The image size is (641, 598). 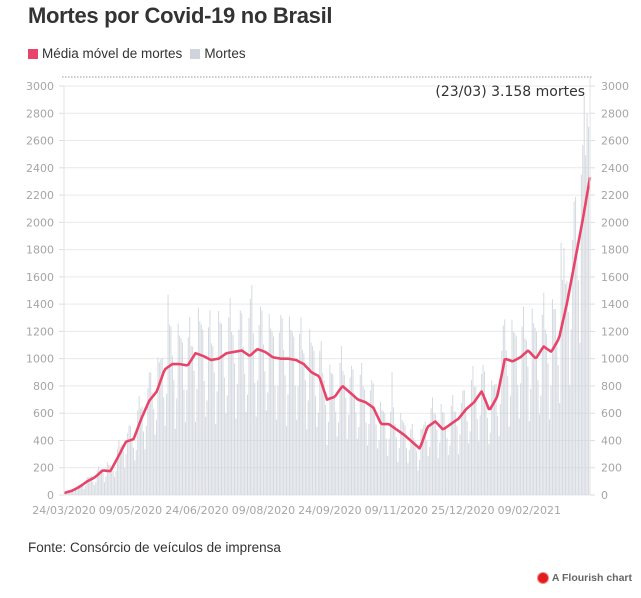 I want to click on flourish-credit-link: A Flourish chart, so click(x=584, y=578).